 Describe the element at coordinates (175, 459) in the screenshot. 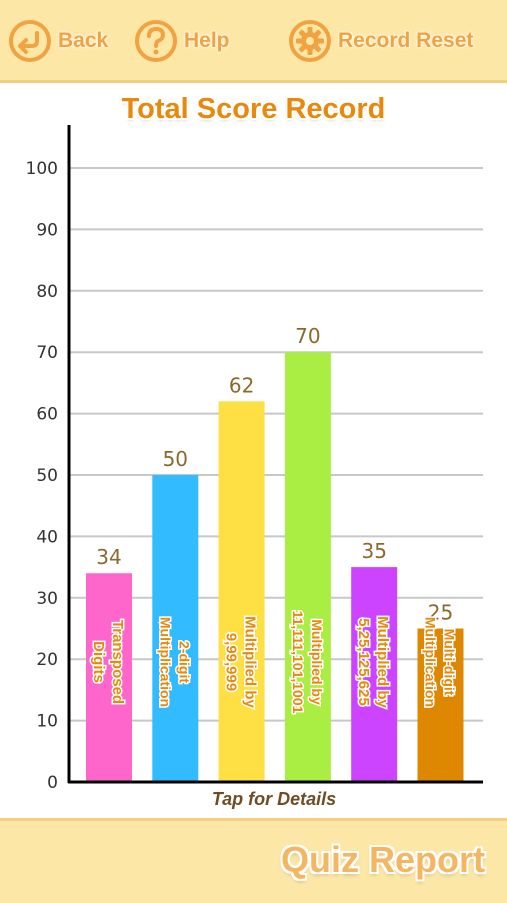

I see `data-label: 50` at that location.